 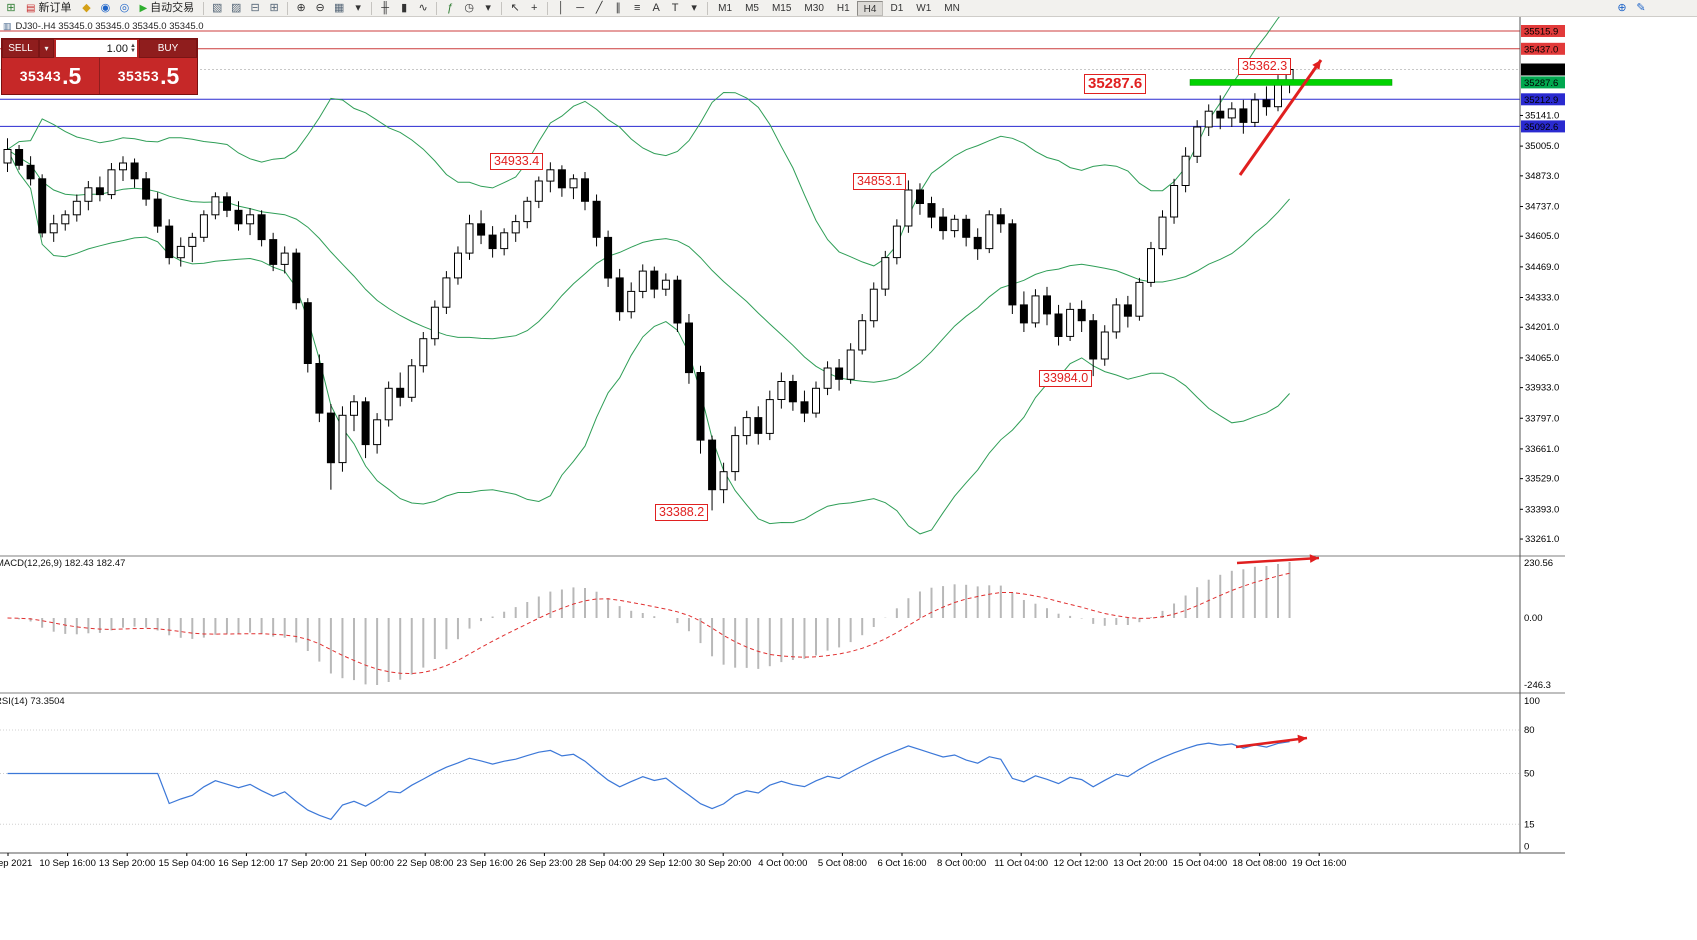 What do you see at coordinates (488, 7) in the screenshot?
I see `templates-dropdown-icon: ▾` at bounding box center [488, 7].